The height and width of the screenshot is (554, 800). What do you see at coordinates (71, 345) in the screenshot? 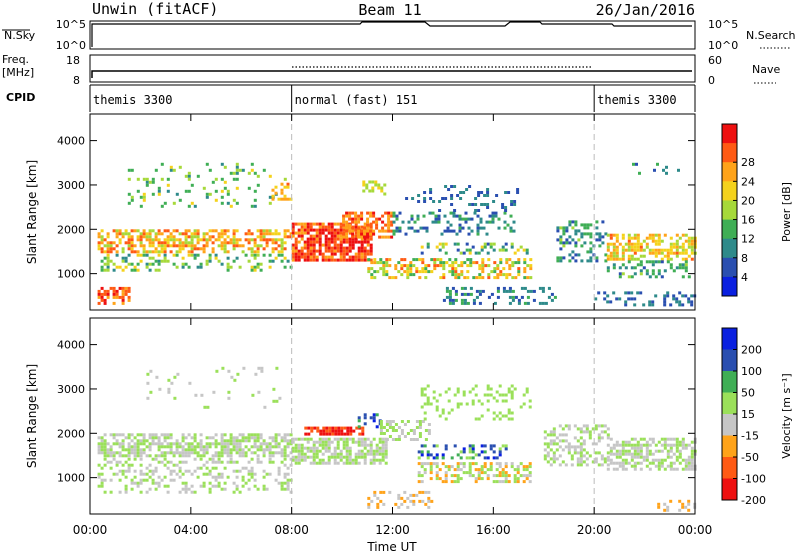
I see `y-tick-label: 4000` at bounding box center [71, 345].